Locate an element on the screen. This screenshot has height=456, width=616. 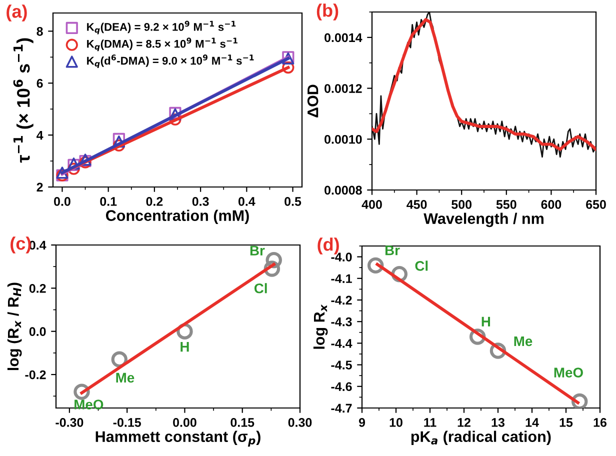
chart-title: (c) is located at coordinates (20, 245).